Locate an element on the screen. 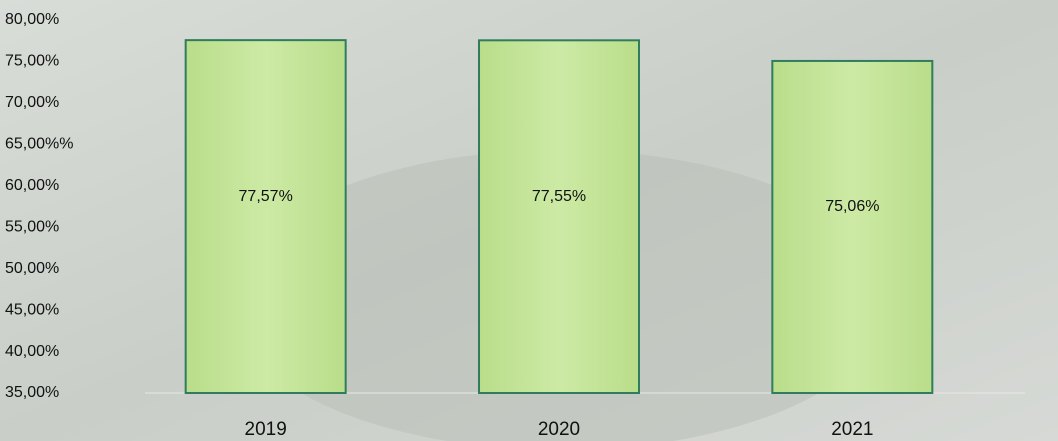 This screenshot has height=441, width=1058. y-tick-label: 65,00%% is located at coordinates (39, 144).